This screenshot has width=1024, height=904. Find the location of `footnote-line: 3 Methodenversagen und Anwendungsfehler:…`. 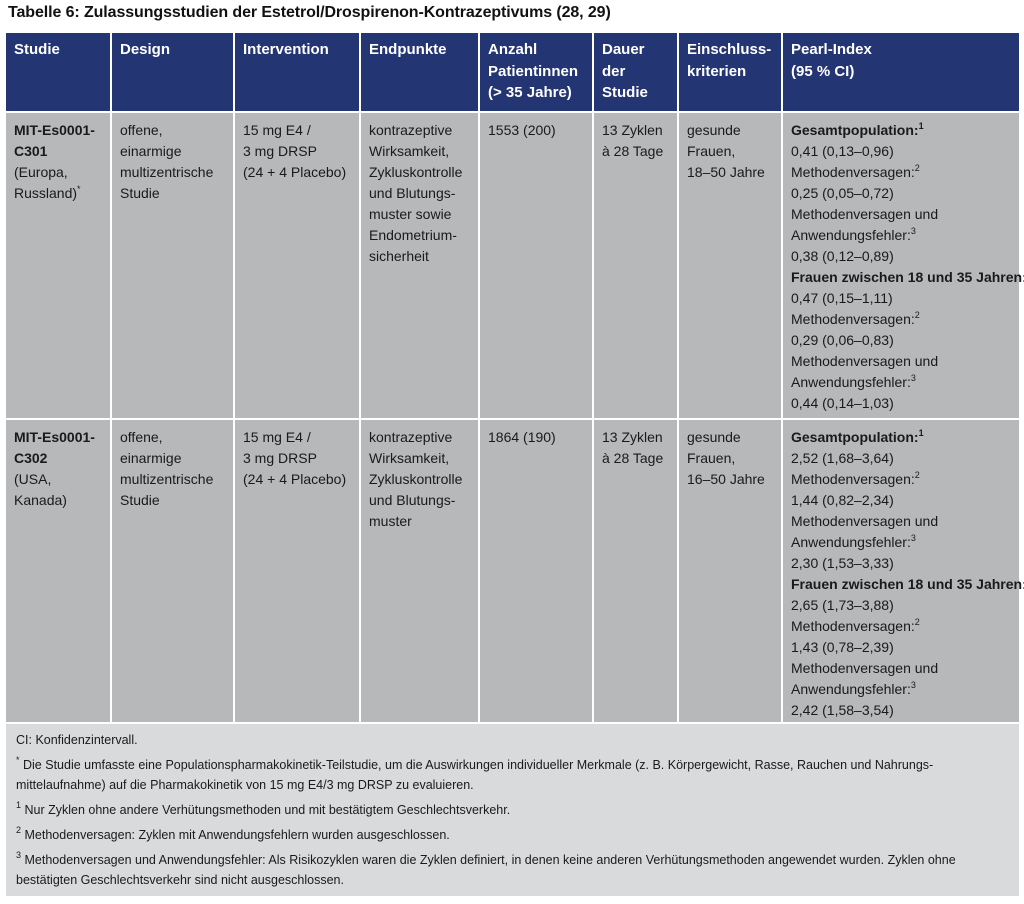

footnote-line: 3 Methodenversagen und Anwendungsfehler:… is located at coordinates (512, 860).